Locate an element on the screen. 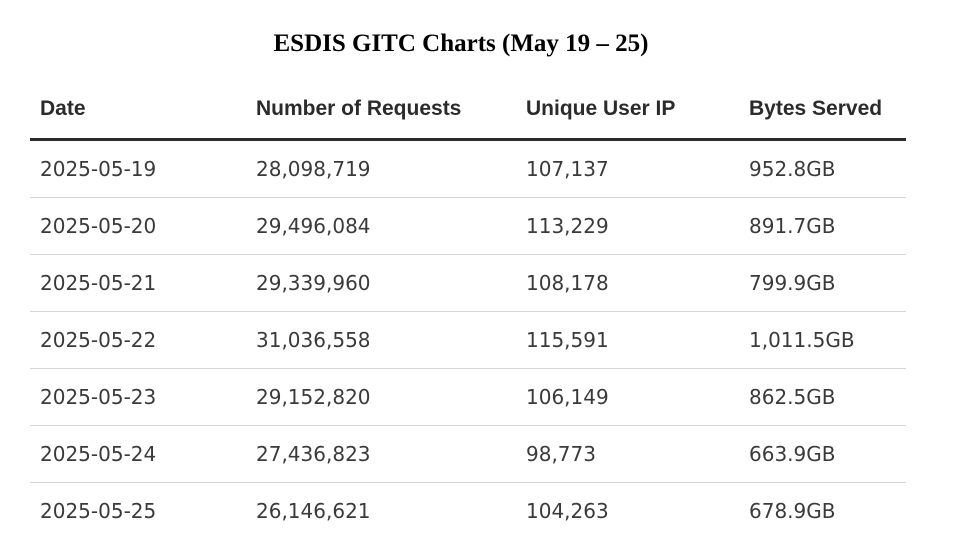 This screenshot has height=539, width=955. cell-date: 2025-05-24 is located at coordinates (138, 454).